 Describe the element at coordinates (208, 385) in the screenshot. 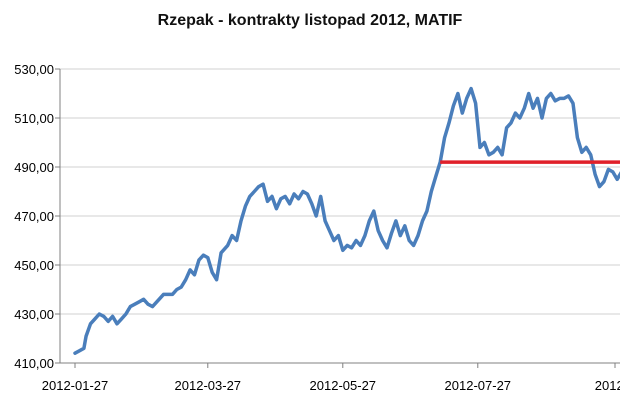

I see `x-tick-label: 2012-03-27` at that location.